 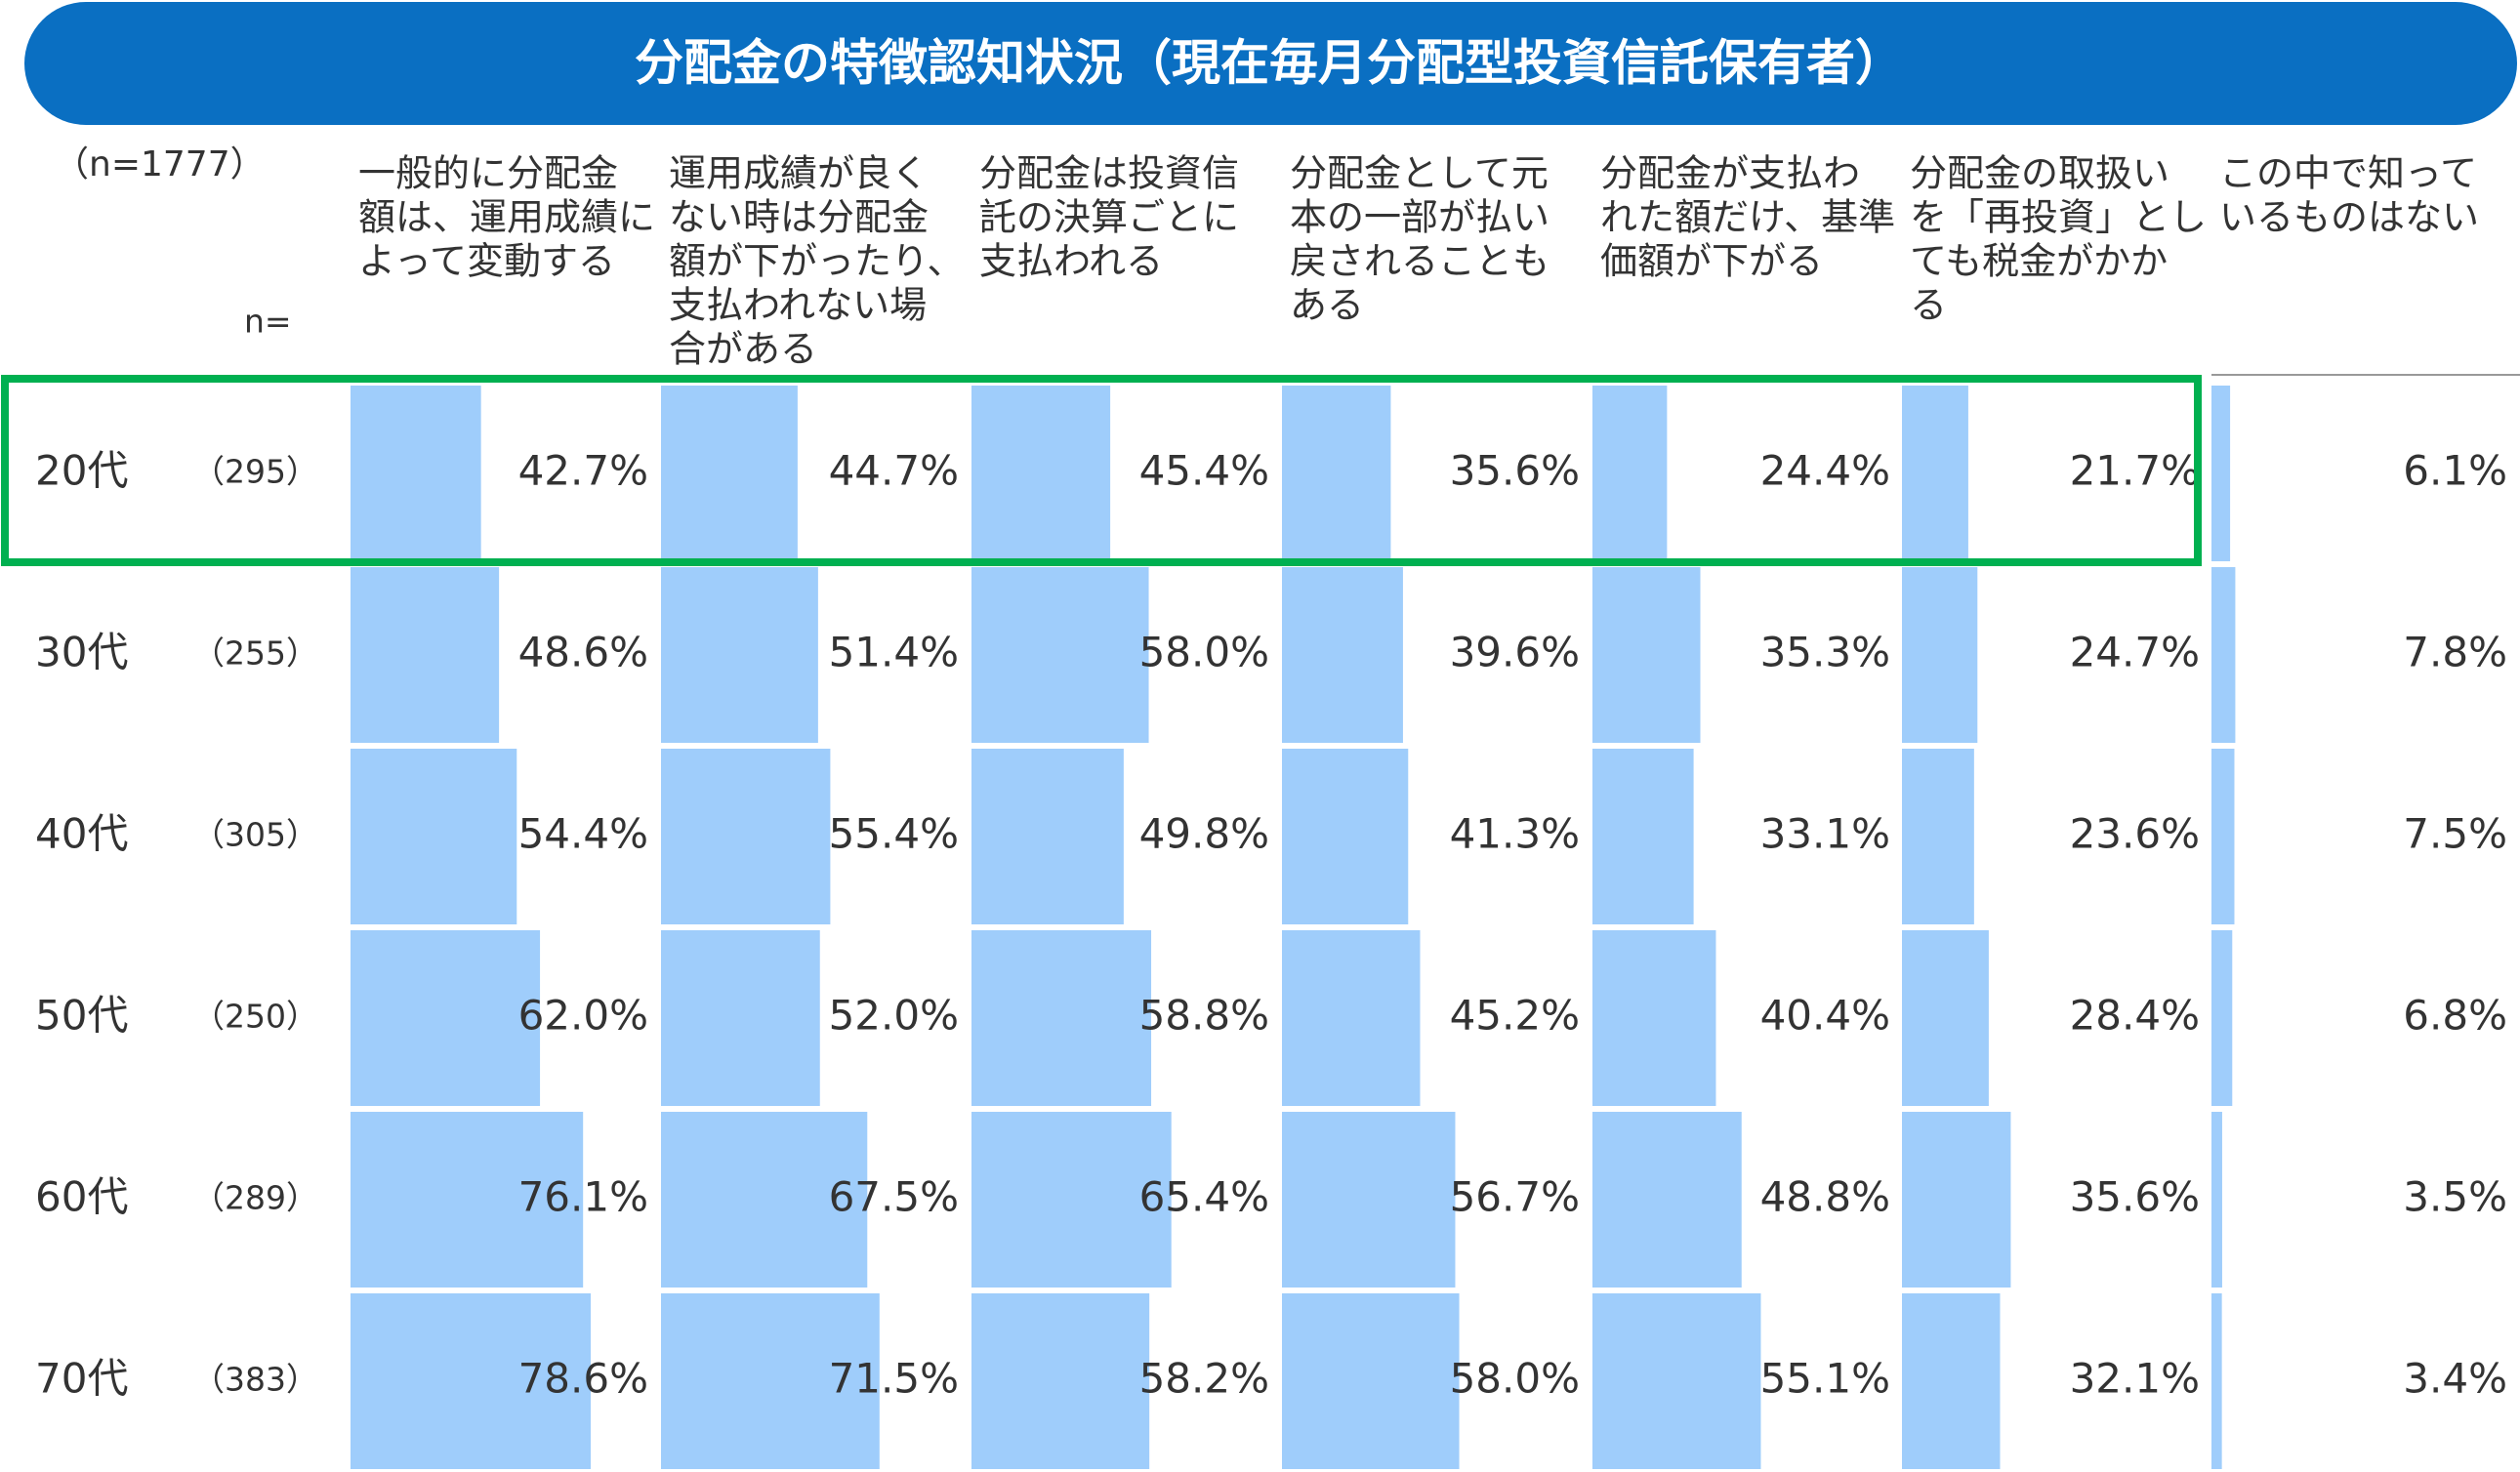 I want to click on value-label: 58.2%, so click(x=1204, y=1379).